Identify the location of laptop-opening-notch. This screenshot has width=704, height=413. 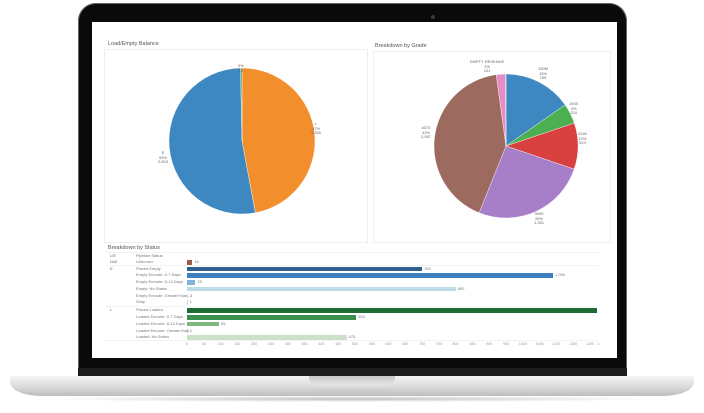
(352, 381).